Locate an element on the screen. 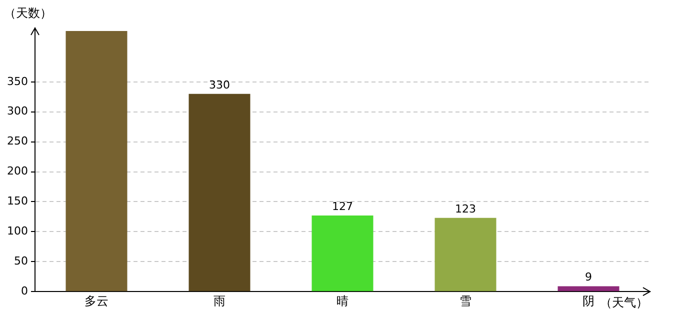 This screenshot has width=680, height=320. x-axis-title: （天气） is located at coordinates (624, 303).